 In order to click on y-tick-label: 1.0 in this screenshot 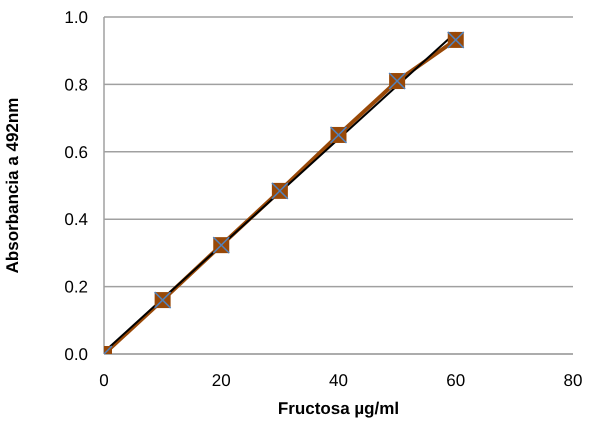, I will do `click(76, 18)`.